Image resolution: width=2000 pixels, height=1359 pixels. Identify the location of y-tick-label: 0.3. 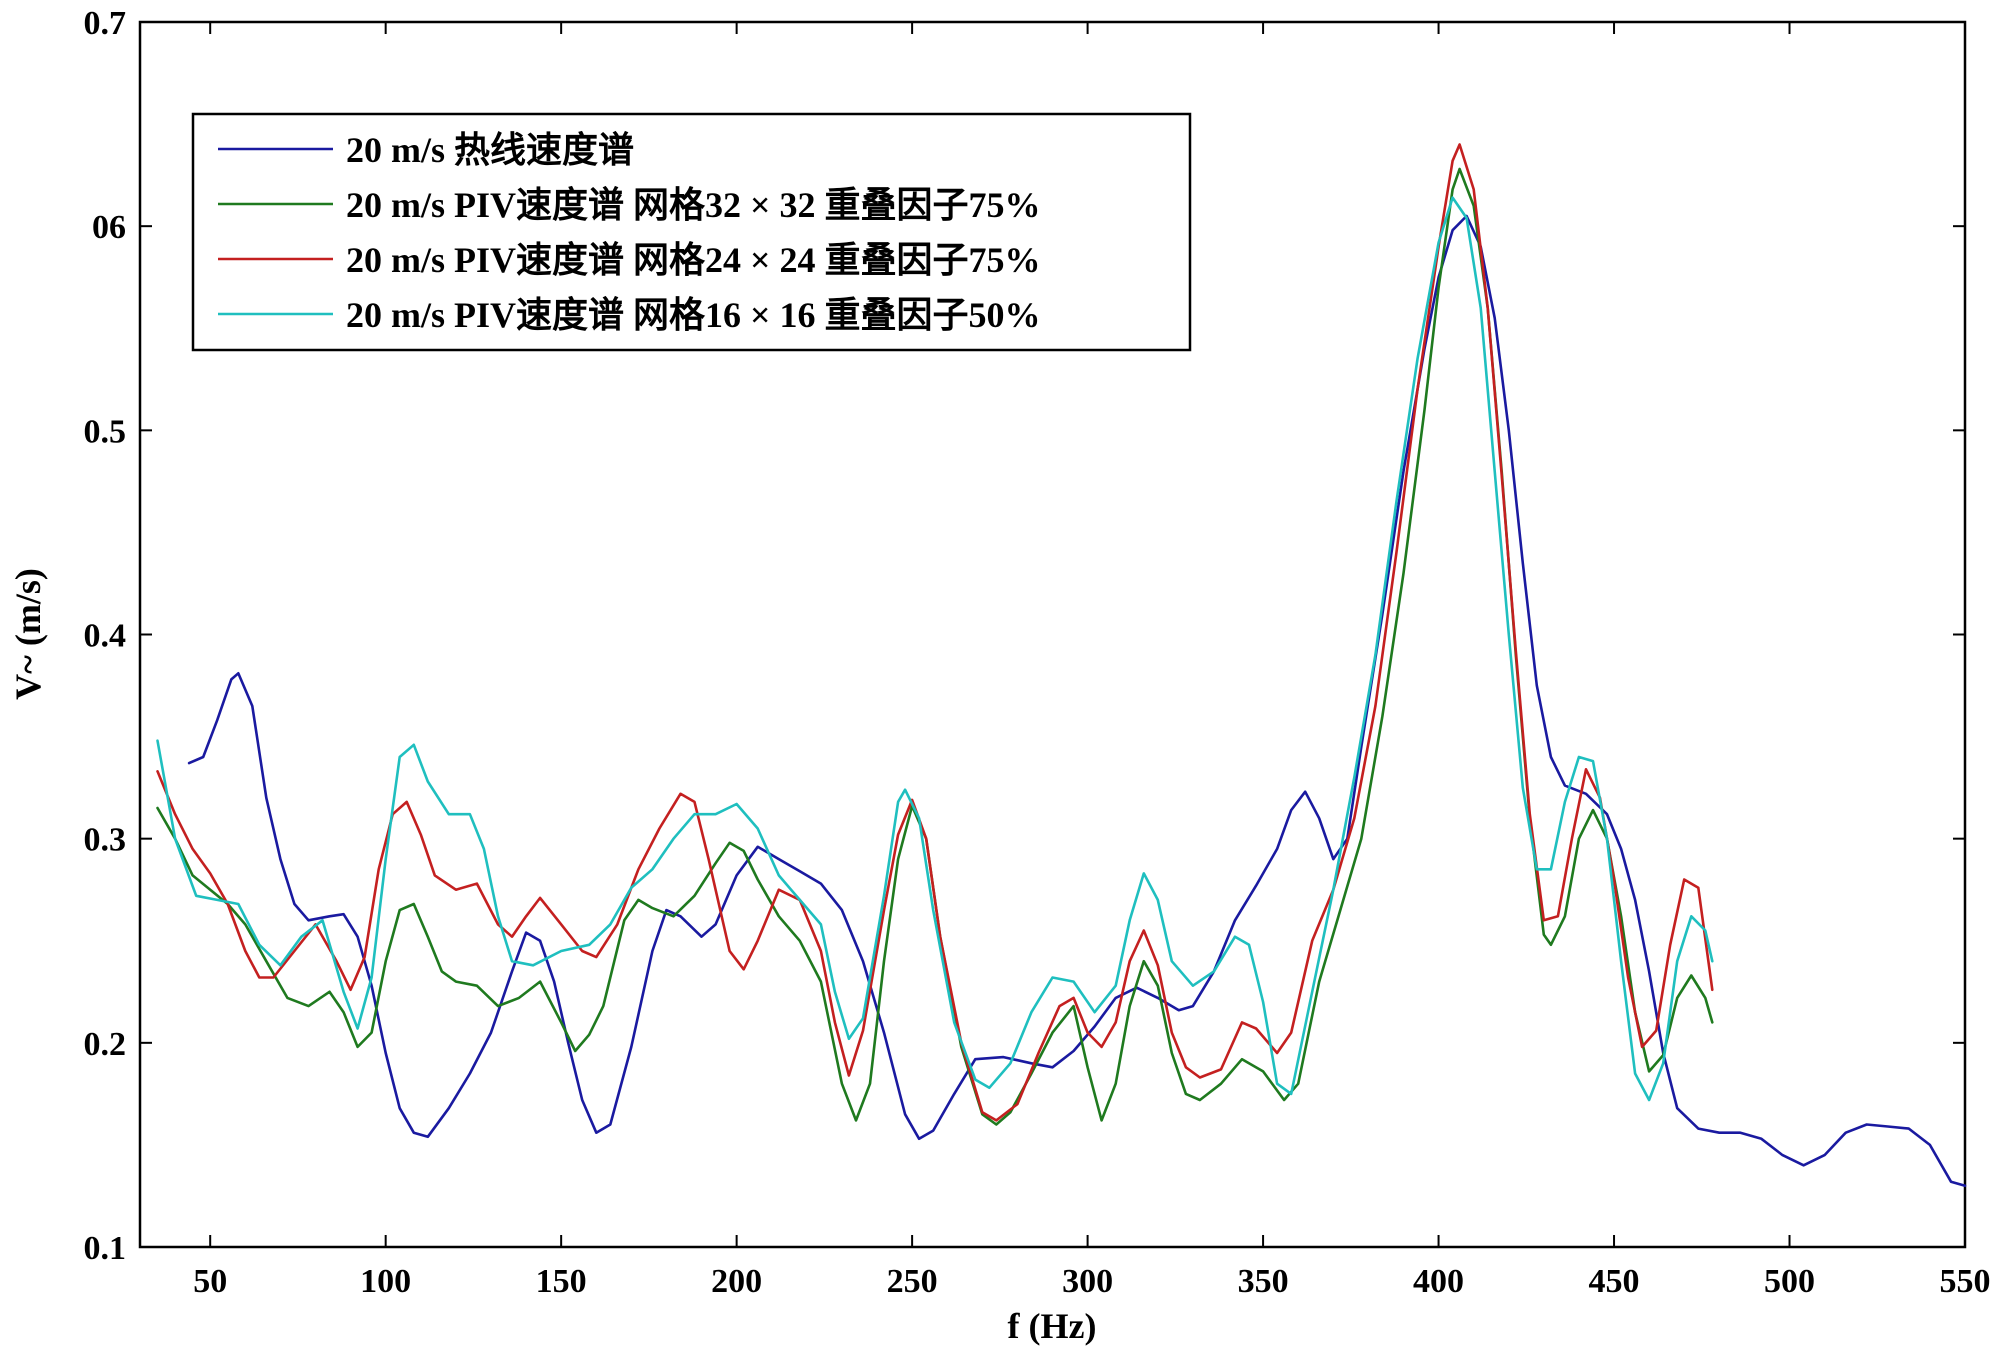
(105, 840).